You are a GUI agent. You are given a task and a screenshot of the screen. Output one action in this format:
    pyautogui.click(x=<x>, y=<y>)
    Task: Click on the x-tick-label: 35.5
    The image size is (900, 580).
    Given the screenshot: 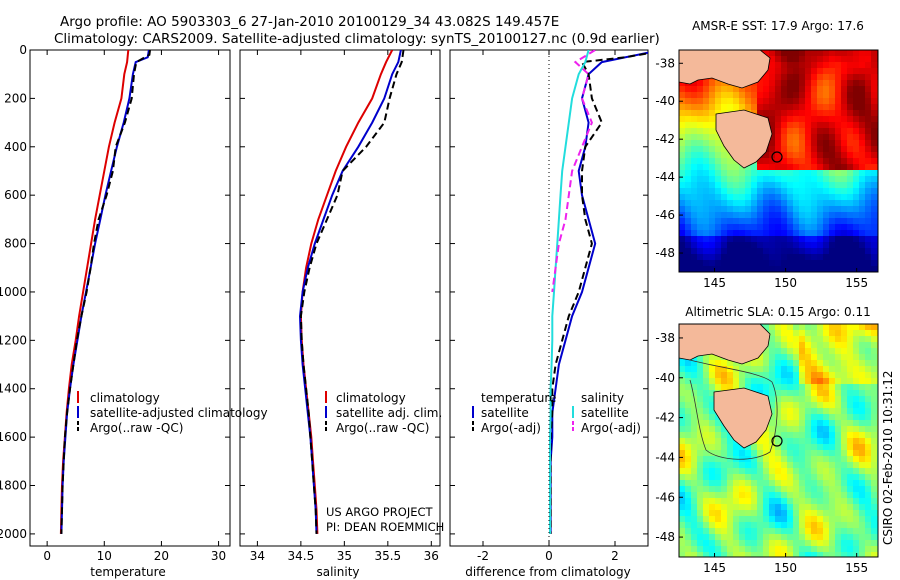 What is the action you would take?
    pyautogui.click(x=387, y=556)
    